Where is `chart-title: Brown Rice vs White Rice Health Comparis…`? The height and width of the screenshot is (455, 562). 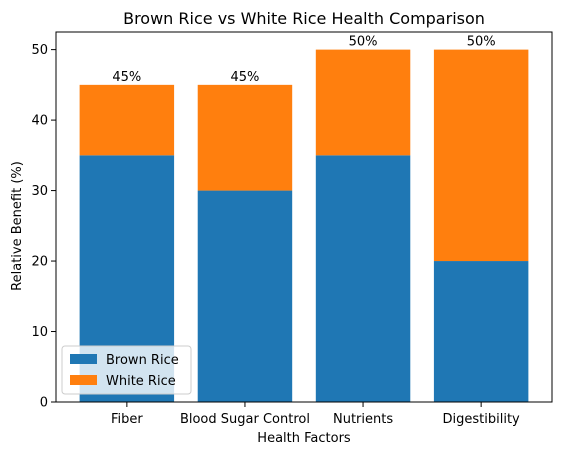
chart-title: Brown Rice vs White Rice Health Comparis… is located at coordinates (304, 18).